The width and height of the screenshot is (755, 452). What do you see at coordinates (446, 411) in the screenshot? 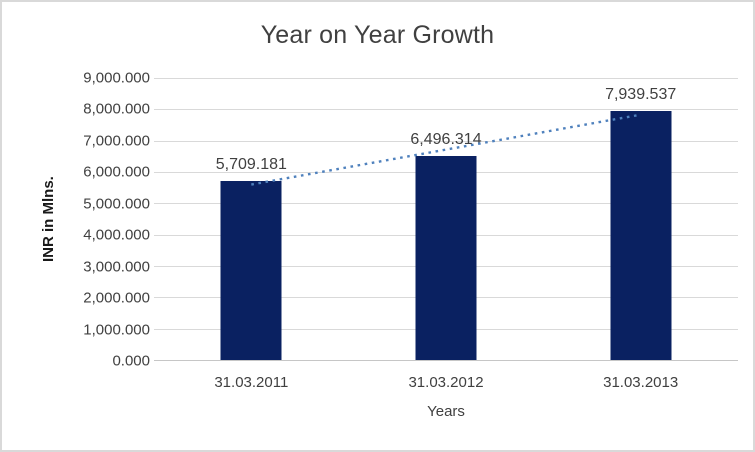
I see `x-axis-title: Years` at bounding box center [446, 411].